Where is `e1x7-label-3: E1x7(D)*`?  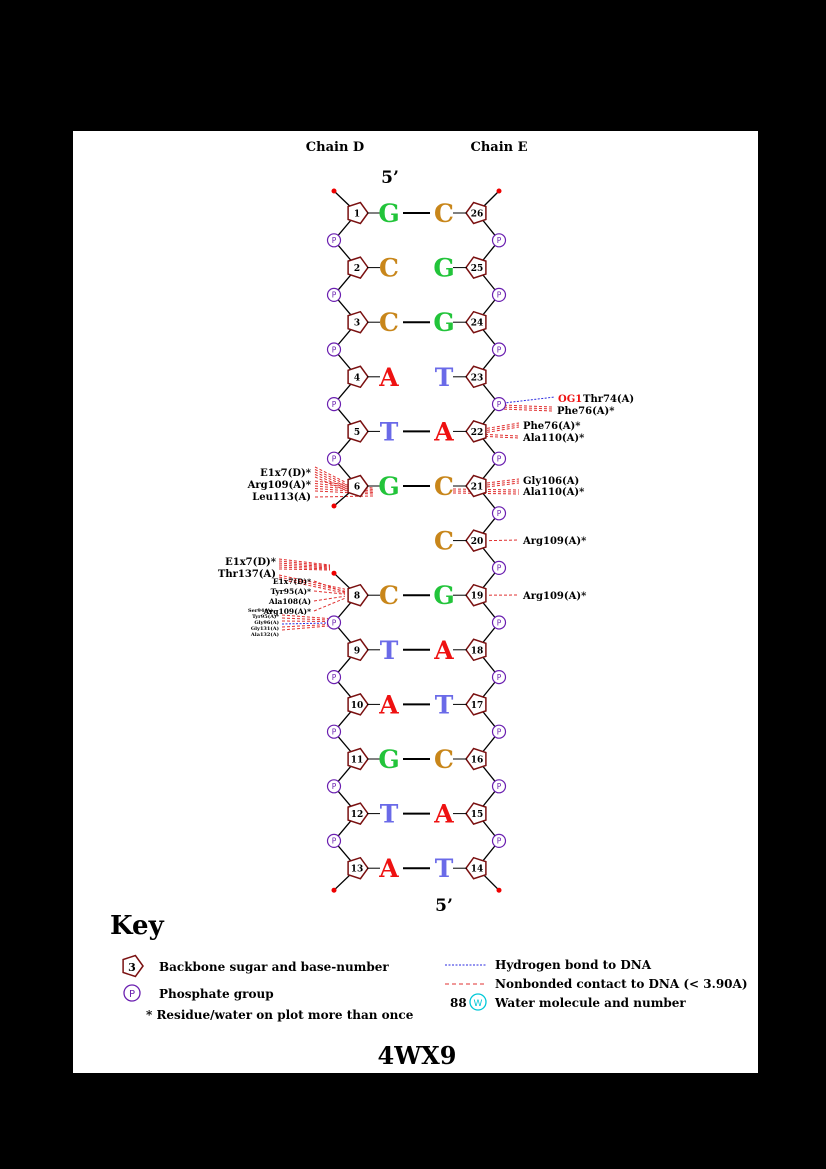
e1x7-label-3: E1x7(D)* is located at coordinates (292, 581).